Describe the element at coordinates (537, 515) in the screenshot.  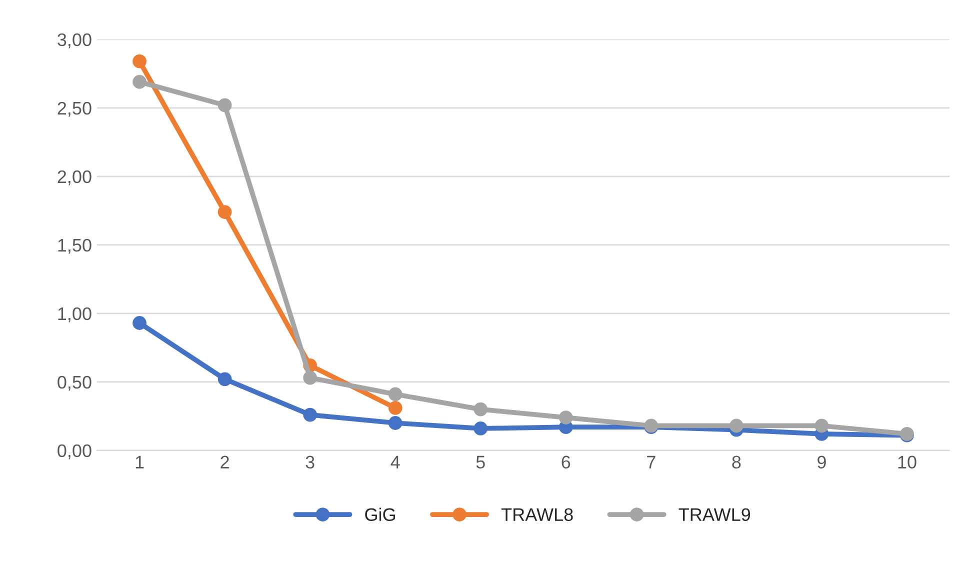
I see `legend-label: TRAWL8` at that location.